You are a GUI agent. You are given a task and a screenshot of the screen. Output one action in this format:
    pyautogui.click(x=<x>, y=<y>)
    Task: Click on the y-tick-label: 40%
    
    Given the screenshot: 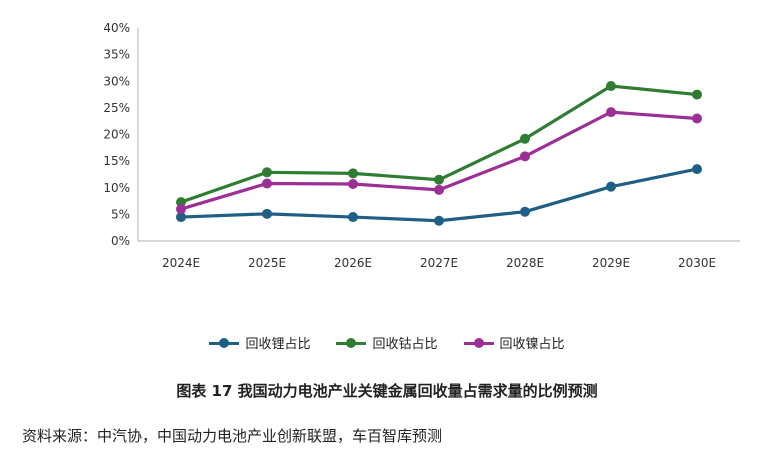 What is the action you would take?
    pyautogui.click(x=116, y=28)
    